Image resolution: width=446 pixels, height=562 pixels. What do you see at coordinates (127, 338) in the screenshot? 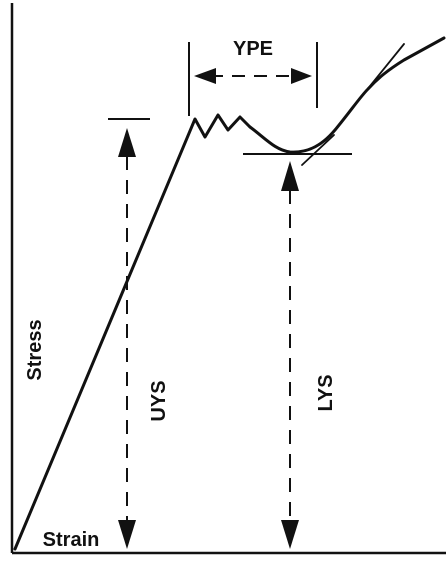
I see `uys-dimension` at bounding box center [127, 338].